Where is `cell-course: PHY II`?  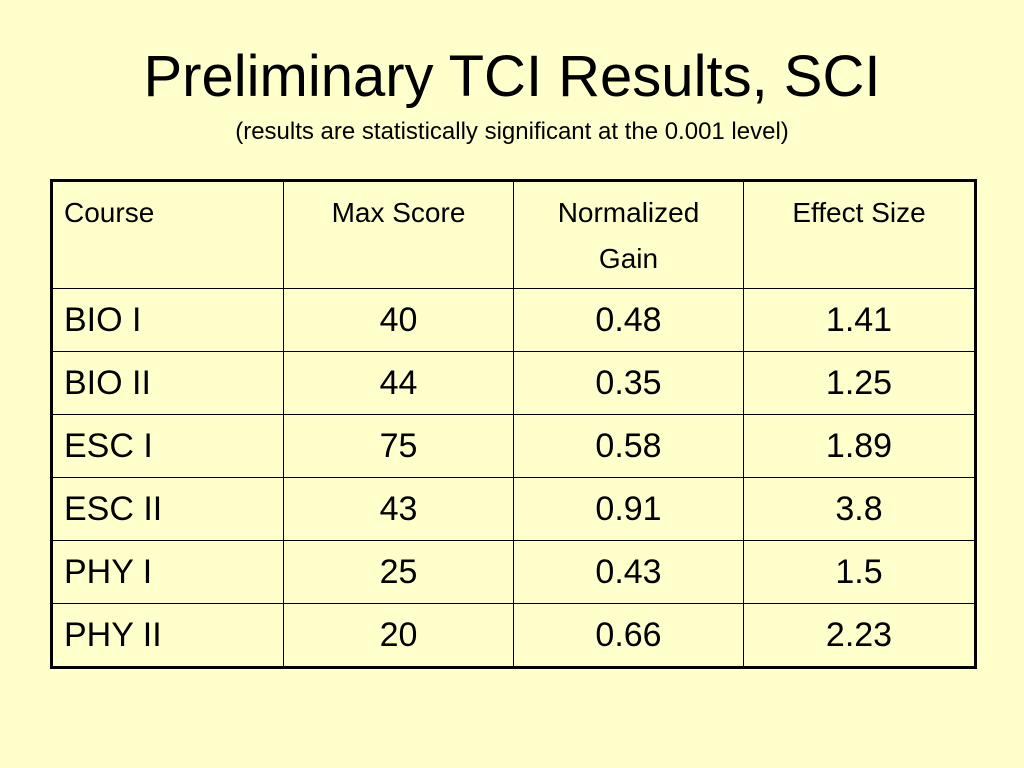 cell-course: PHY II is located at coordinates (167, 635).